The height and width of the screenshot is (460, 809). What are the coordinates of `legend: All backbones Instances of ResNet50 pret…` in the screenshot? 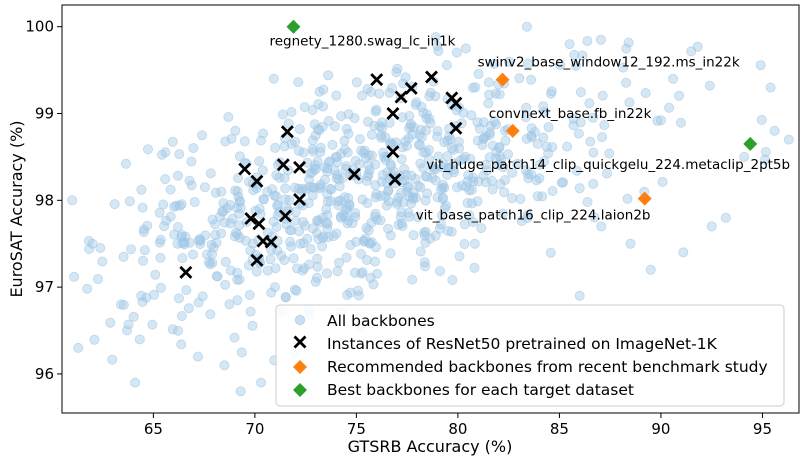 It's located at (530, 355).